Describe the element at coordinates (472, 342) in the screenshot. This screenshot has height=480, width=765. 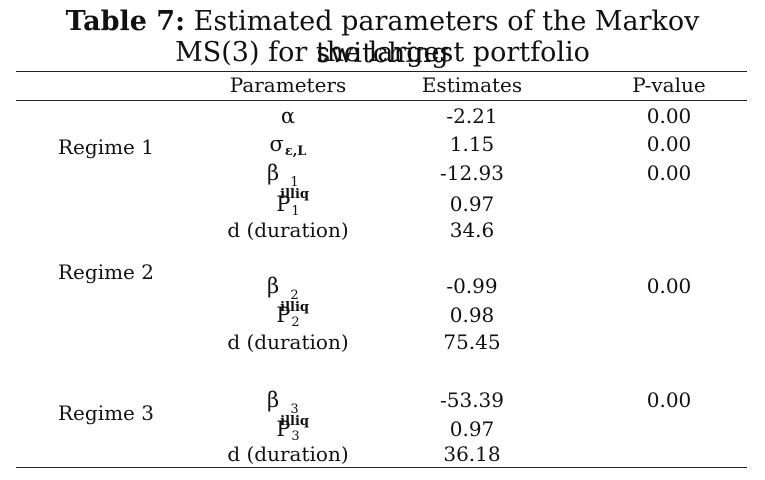
I see `estimate-cell: 75.45` at that location.